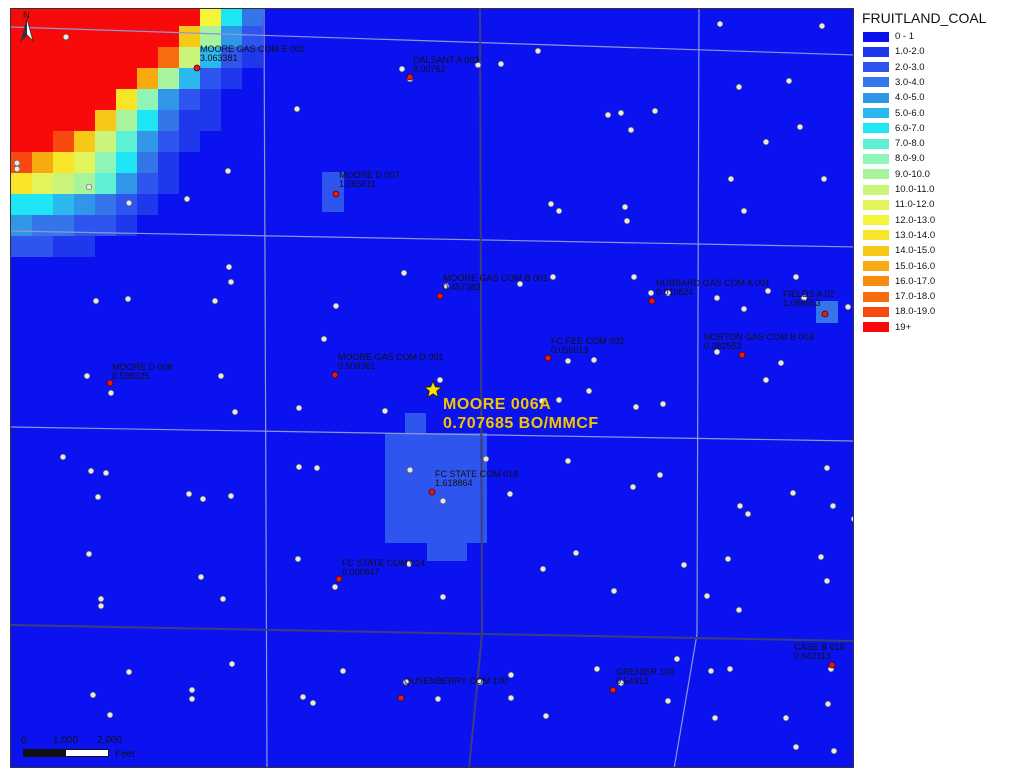 Image resolution: width=1013 pixels, height=768 pixels. What do you see at coordinates (899, 220) in the screenshot?
I see `legend-item: 12.0-13.0` at bounding box center [899, 220].